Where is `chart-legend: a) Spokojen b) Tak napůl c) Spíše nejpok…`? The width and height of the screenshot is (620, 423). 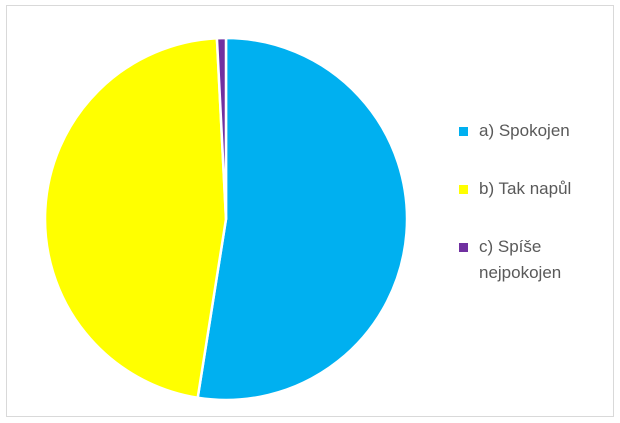 chart-legend: a) Spokojen b) Tak napůl c) Spíše nejpok… is located at coordinates (539, 202).